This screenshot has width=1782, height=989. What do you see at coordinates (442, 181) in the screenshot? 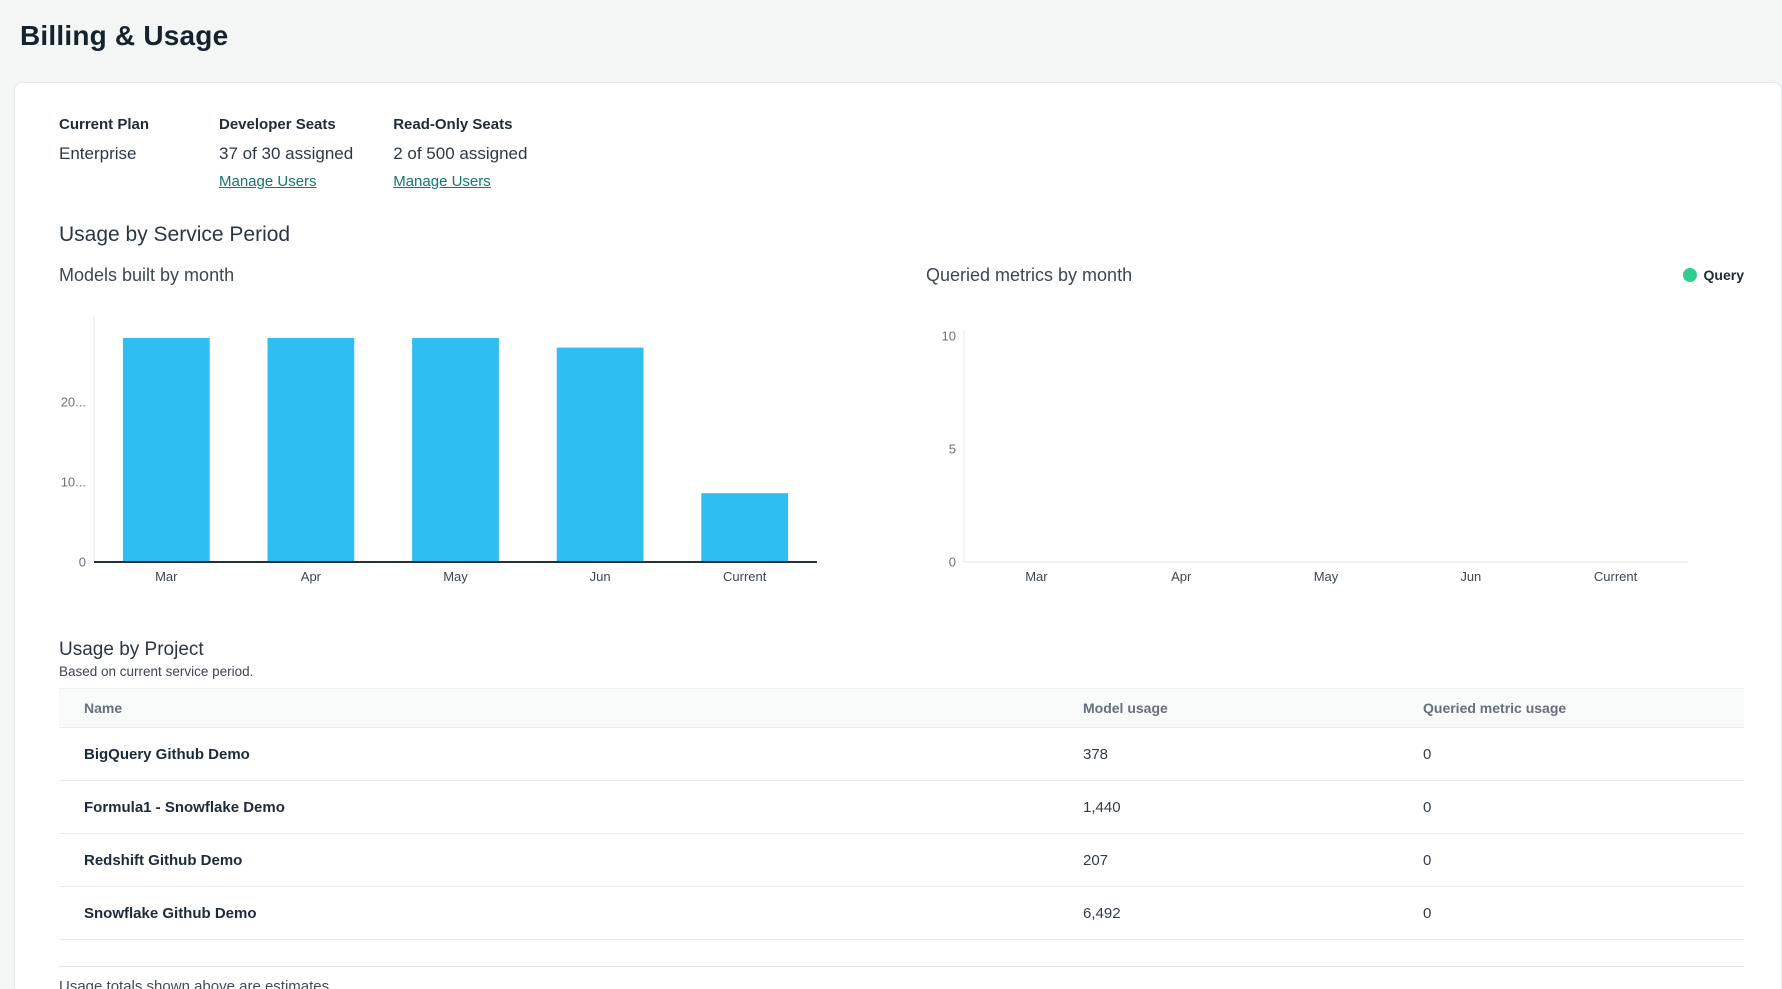
I see `readonly-manage-users-link: Manage Users` at bounding box center [442, 181].